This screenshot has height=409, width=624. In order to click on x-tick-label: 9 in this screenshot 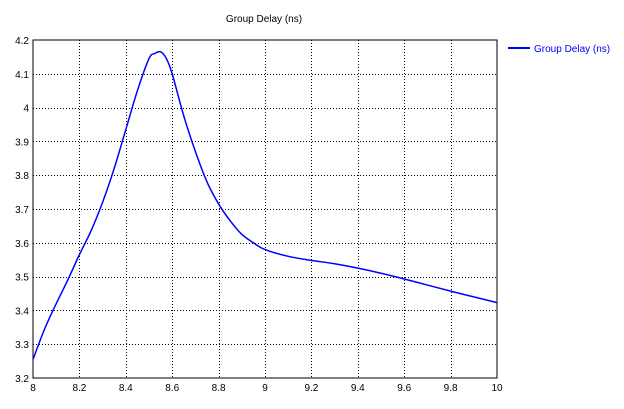, I will do `click(265, 388)`.